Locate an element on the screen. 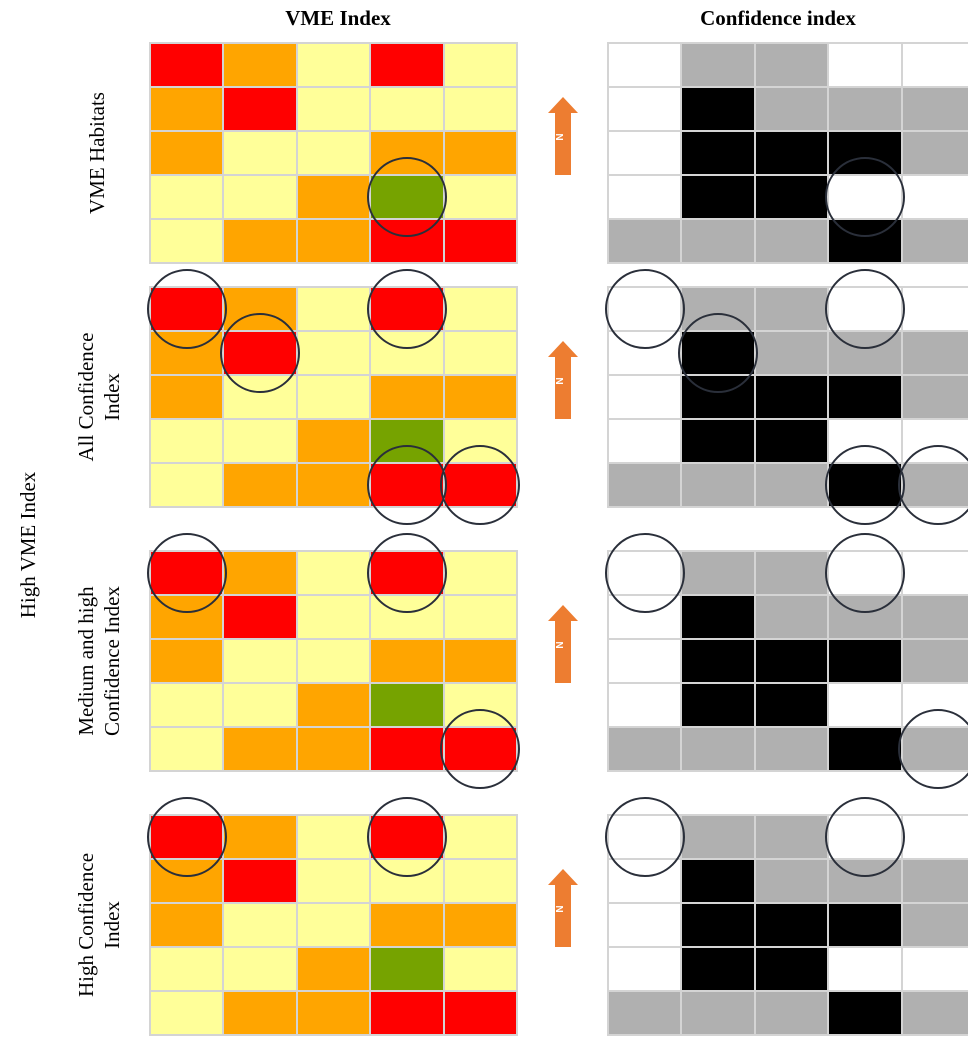 This screenshot has width=968, height=1039. vme-index-header: VME Index is located at coordinates (338, 18).